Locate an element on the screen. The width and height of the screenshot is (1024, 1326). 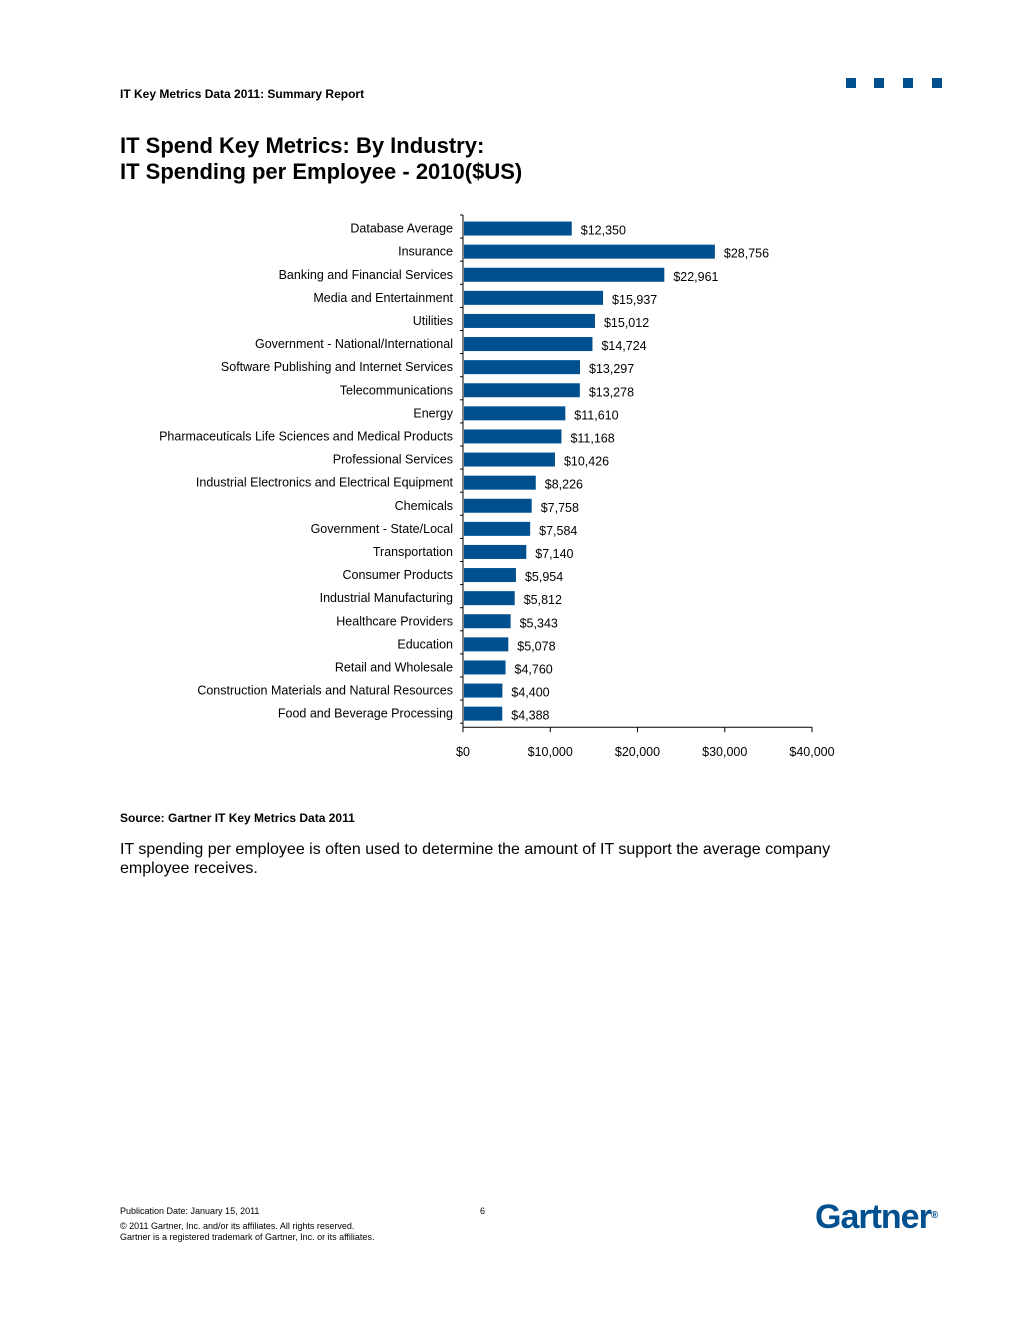
category-label: Education is located at coordinates (425, 644).